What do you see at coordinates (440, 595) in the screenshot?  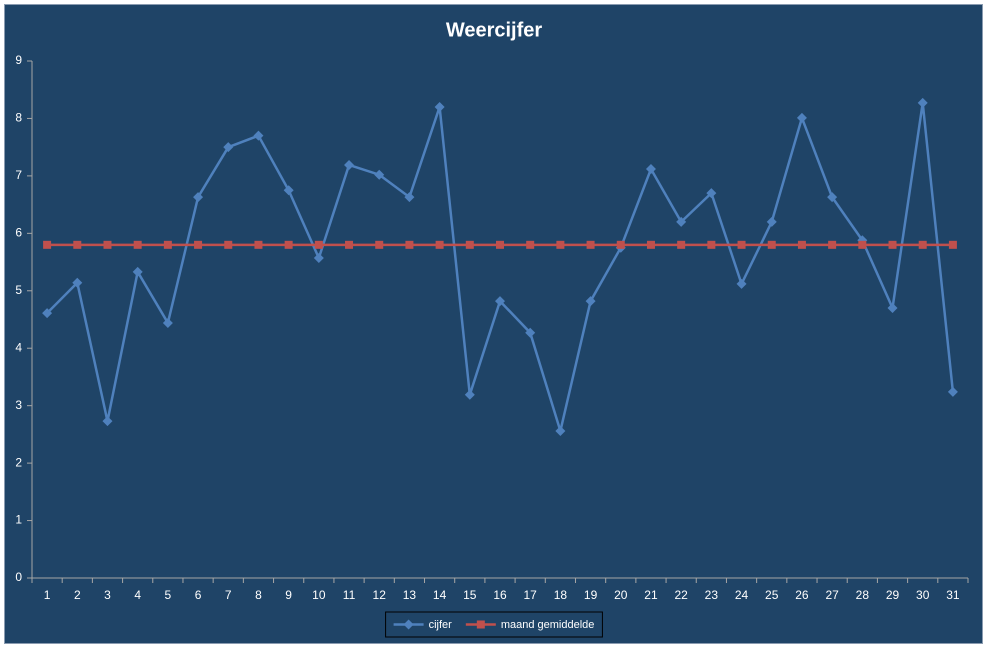 I see `x-tick-label: 14` at bounding box center [440, 595].